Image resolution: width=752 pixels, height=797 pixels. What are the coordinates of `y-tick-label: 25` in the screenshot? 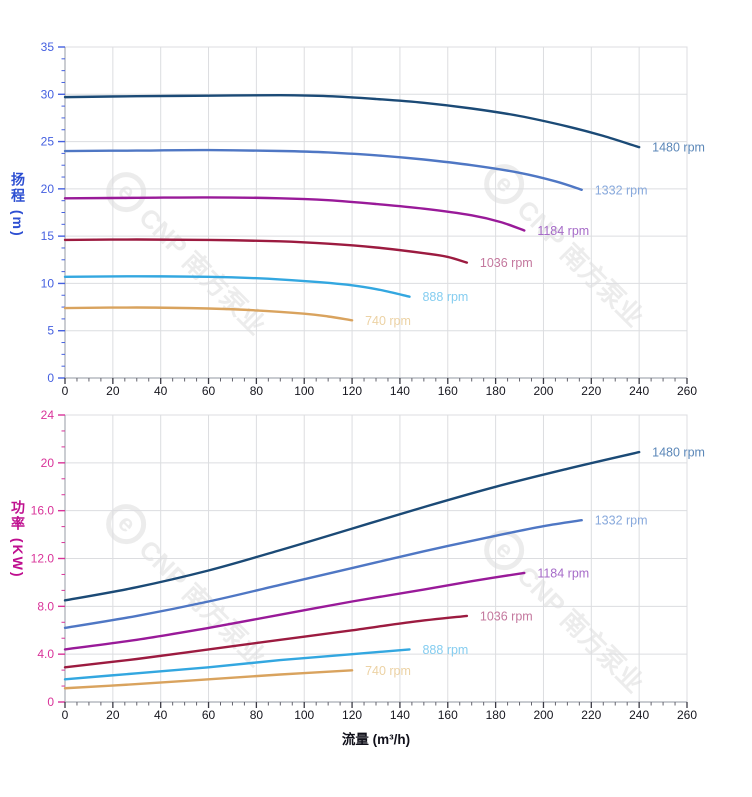 It's located at (48, 142).